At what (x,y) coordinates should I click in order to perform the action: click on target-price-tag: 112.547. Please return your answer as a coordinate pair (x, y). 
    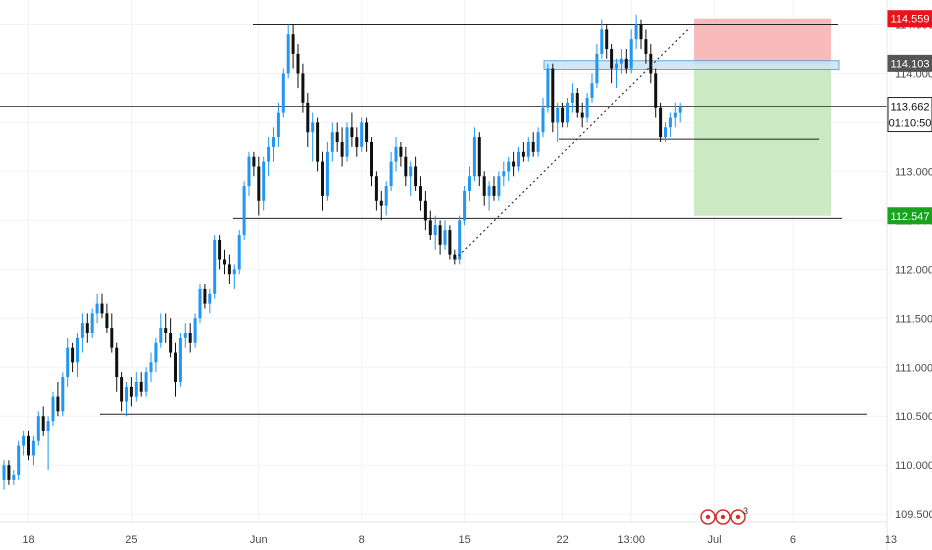
    Looking at the image, I should click on (910, 217).